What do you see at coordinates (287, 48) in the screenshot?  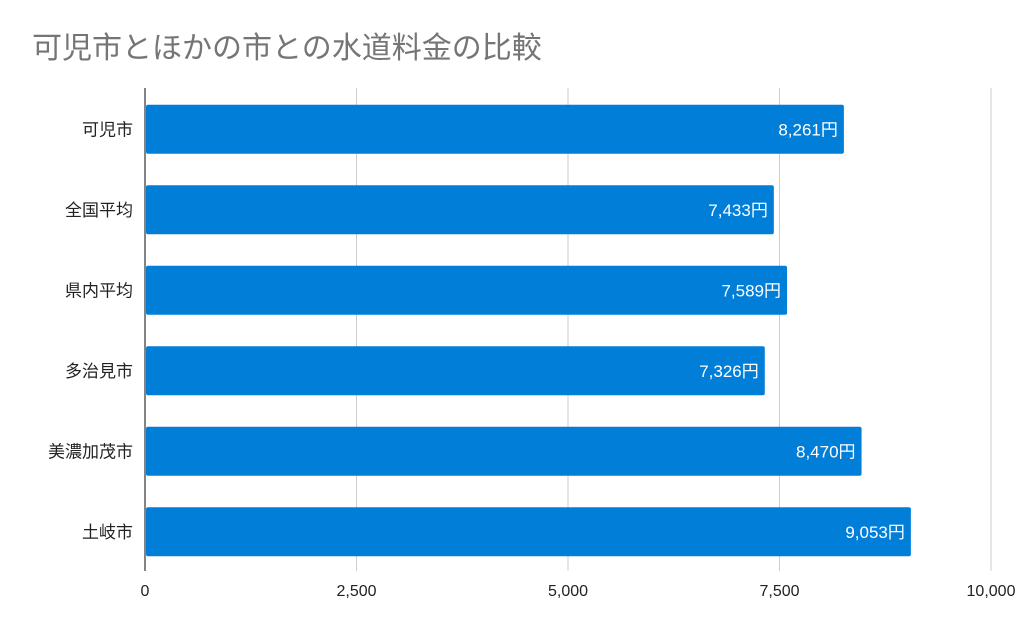 I see `chart-title: 可児市とほかの市との水道料金の比較` at bounding box center [287, 48].